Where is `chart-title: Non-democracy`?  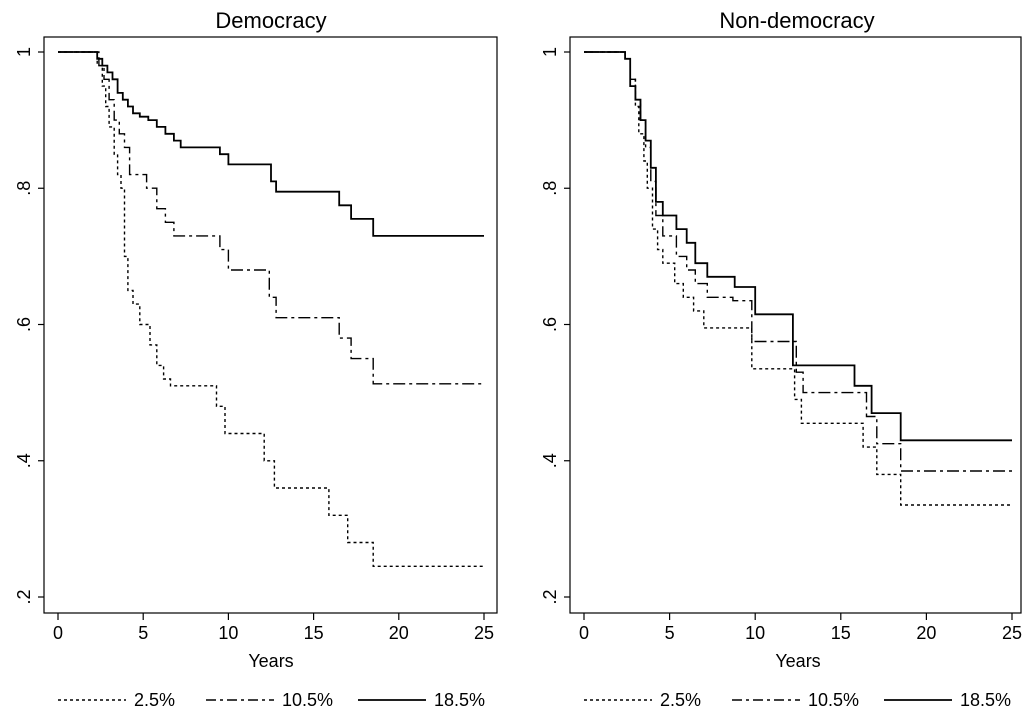 chart-title: Non-democracy is located at coordinates (796, 20).